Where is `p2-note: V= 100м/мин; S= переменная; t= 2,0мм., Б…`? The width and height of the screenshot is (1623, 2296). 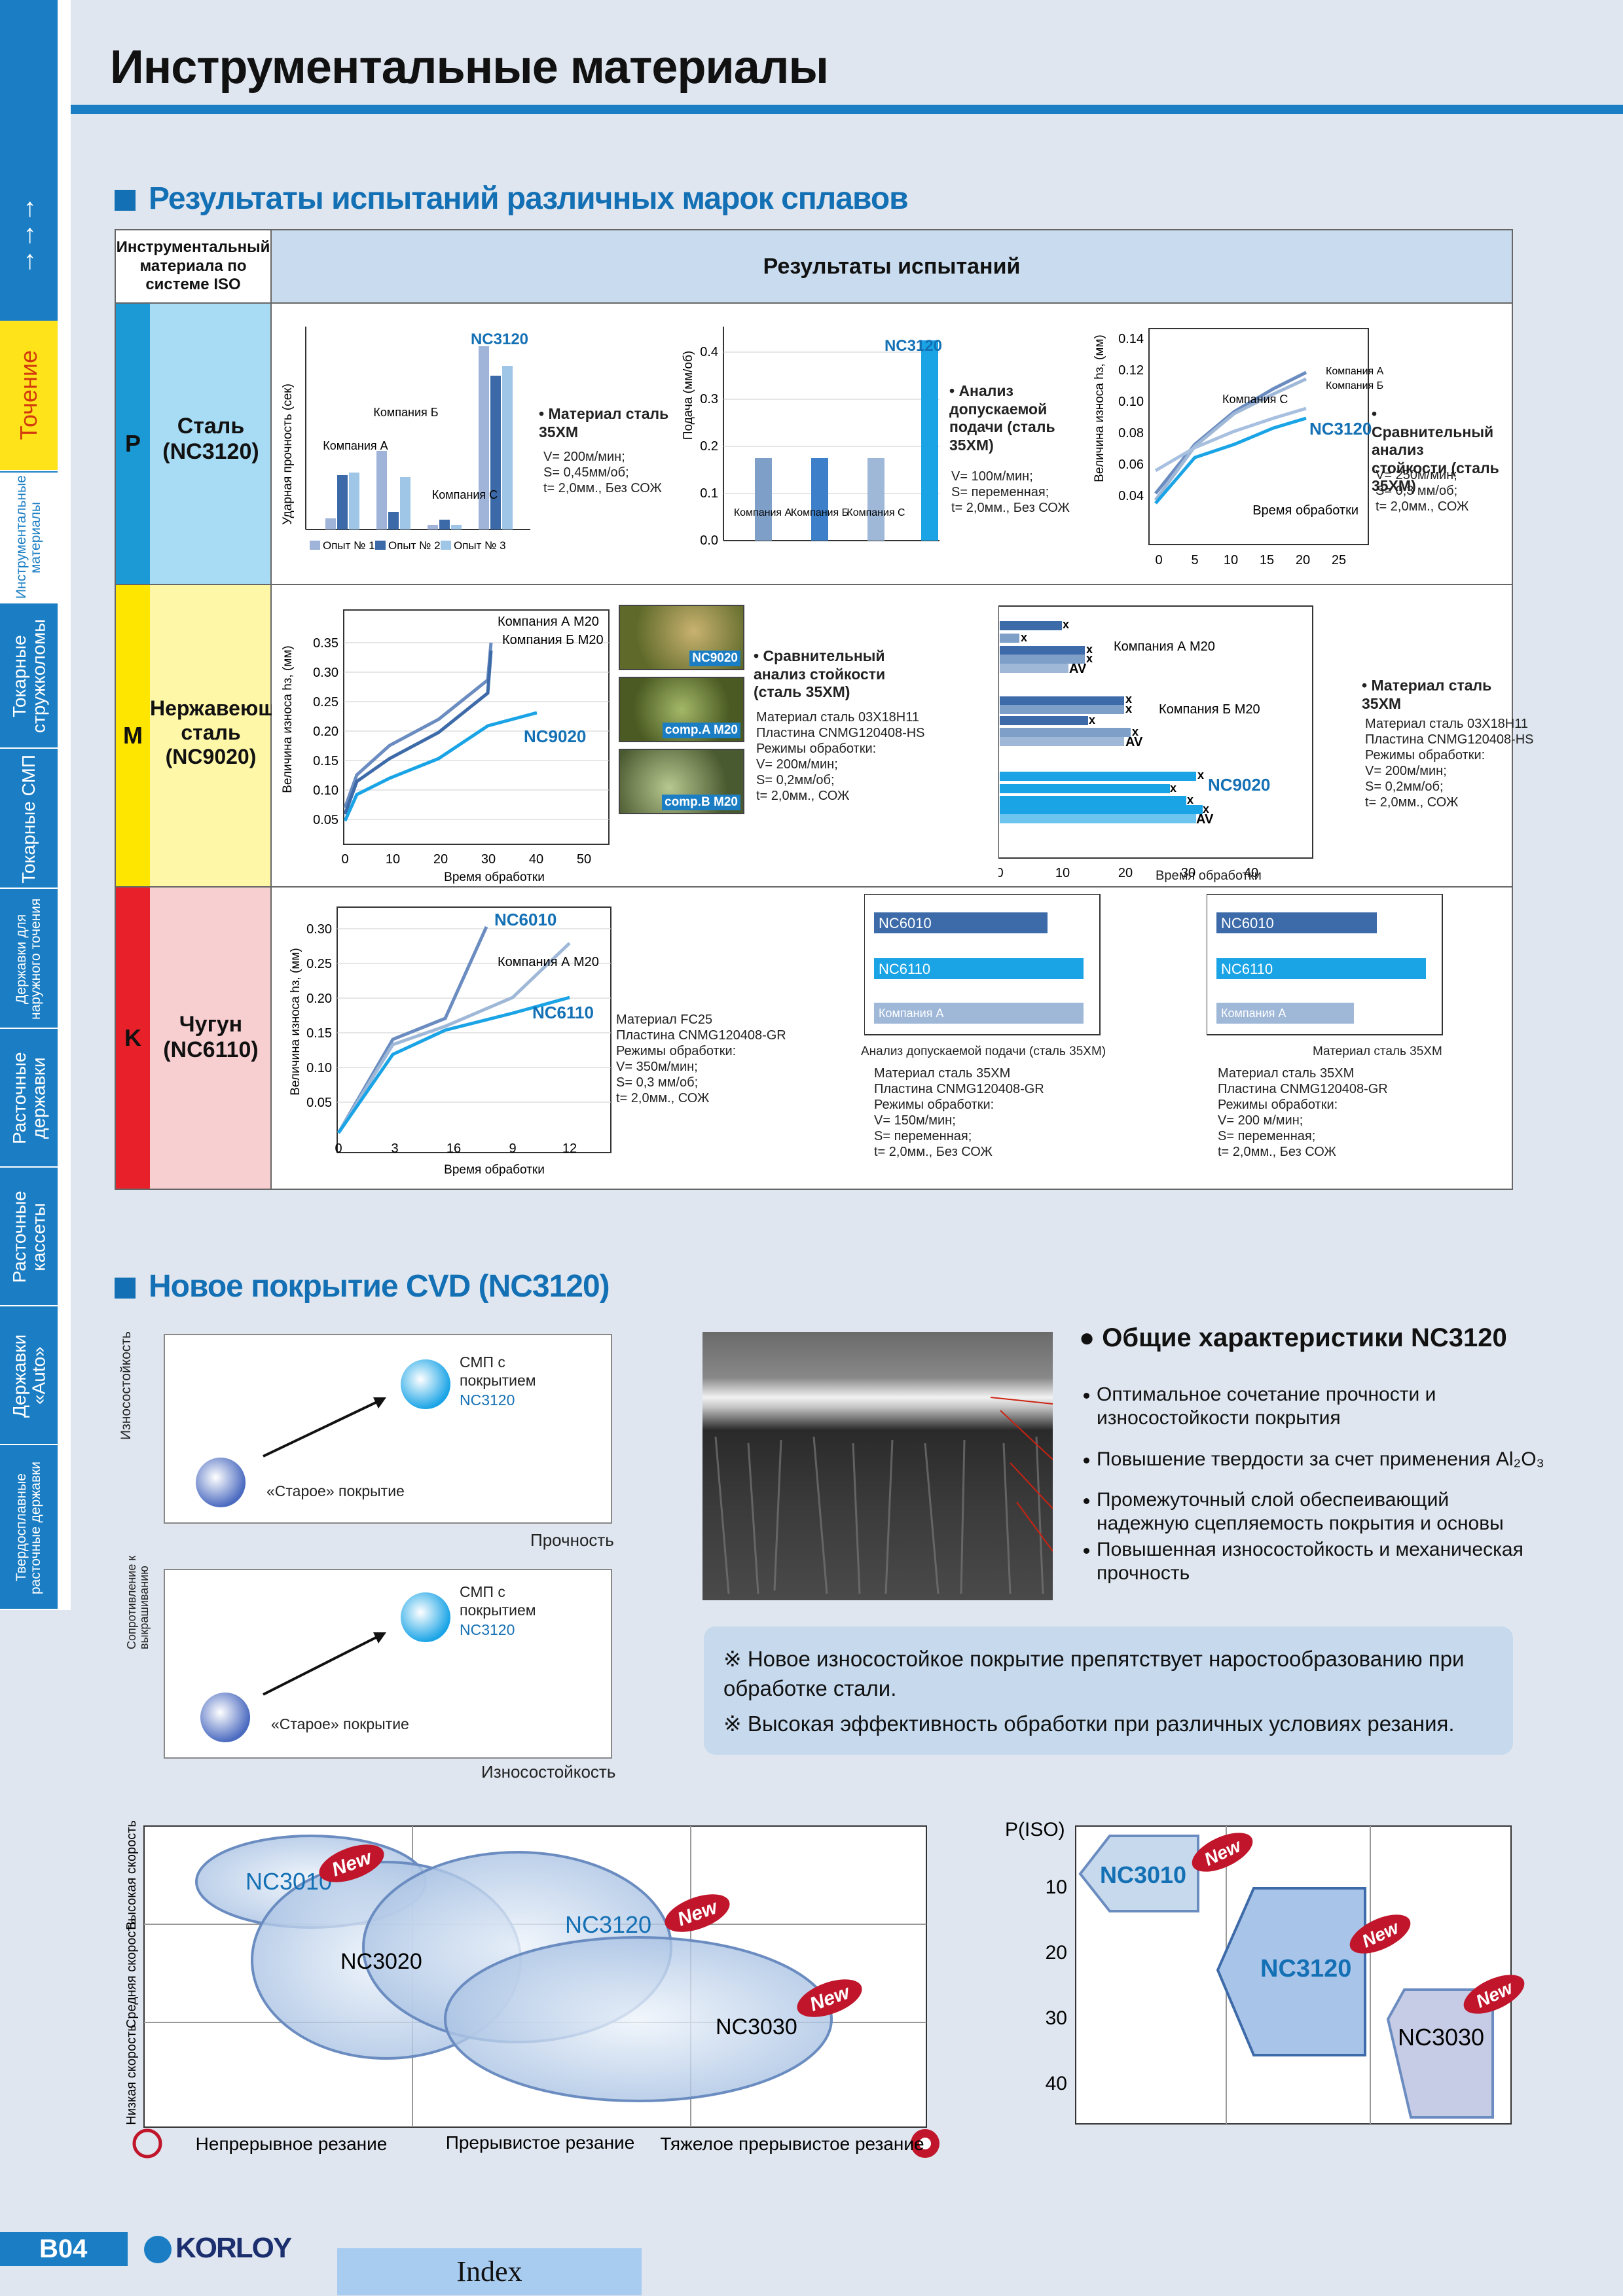
p2-note: V= 100м/мин; S= переменная; t= 2,0мм., Б… is located at coordinates (1010, 492).